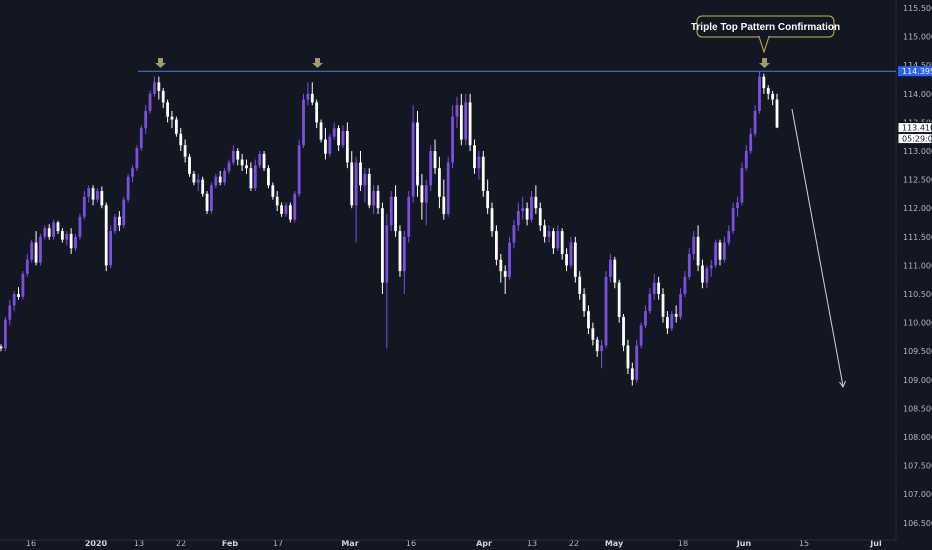 This screenshot has width=932, height=550. I want to click on date-axis: 16 2020 13 22 Feb 17 Mar 16 Apr 13 22 May 18 Jun 15 Jul, so click(454, 543).